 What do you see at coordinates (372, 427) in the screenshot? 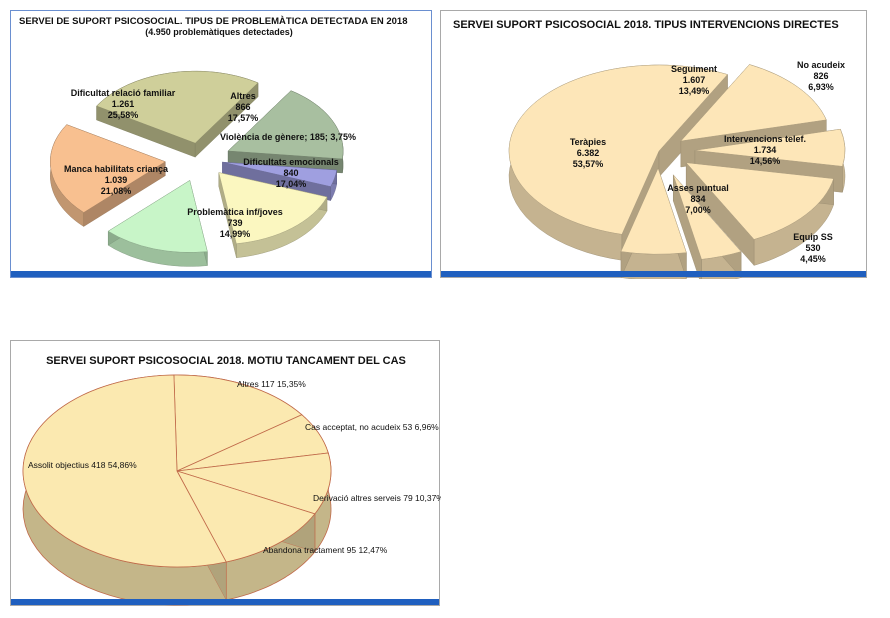
I see `slice-label: Cas acceptat, no acudeix 53 6,96%` at bounding box center [372, 427].